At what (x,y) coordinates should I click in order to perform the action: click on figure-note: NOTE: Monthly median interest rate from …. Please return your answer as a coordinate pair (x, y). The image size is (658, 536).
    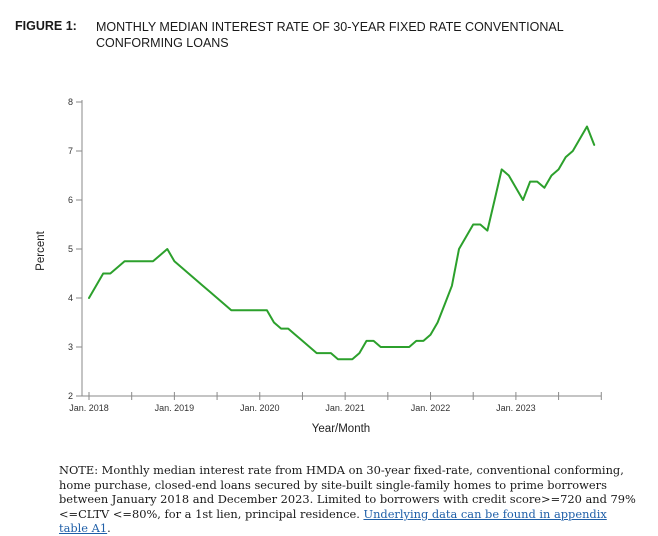
    Looking at the image, I should click on (349, 499).